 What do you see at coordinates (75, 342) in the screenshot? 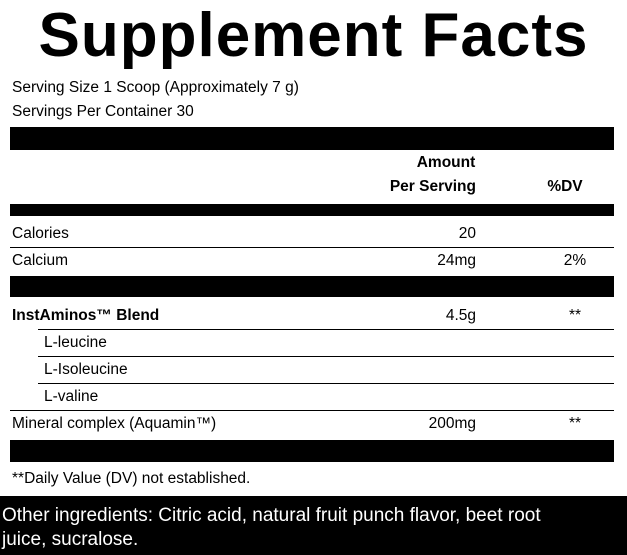
I see `row-name: L-leucine` at bounding box center [75, 342].